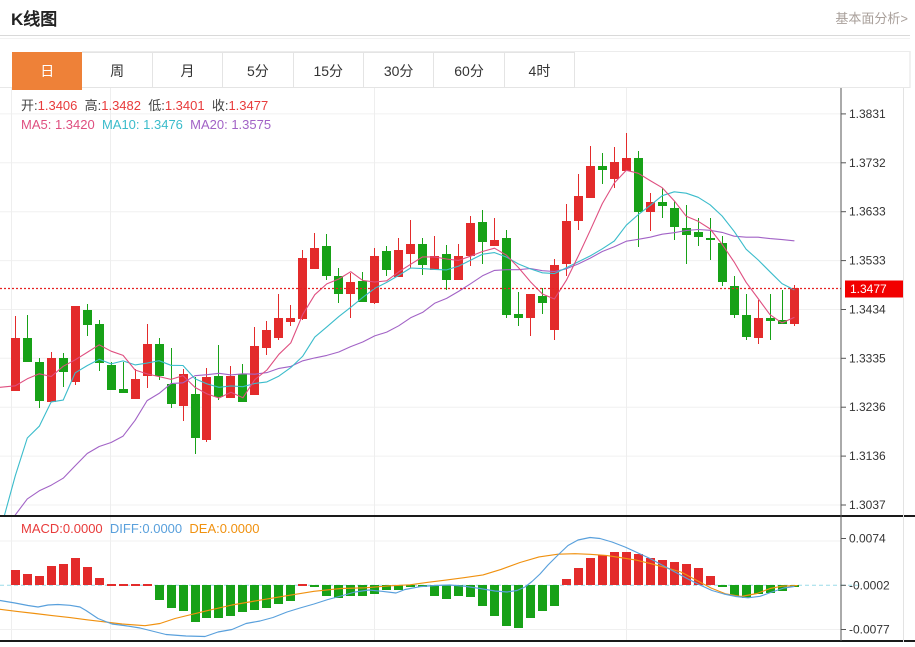  Describe the element at coordinates (867, 505) in the screenshot. I see `svg-text: 1.3037` at that location.